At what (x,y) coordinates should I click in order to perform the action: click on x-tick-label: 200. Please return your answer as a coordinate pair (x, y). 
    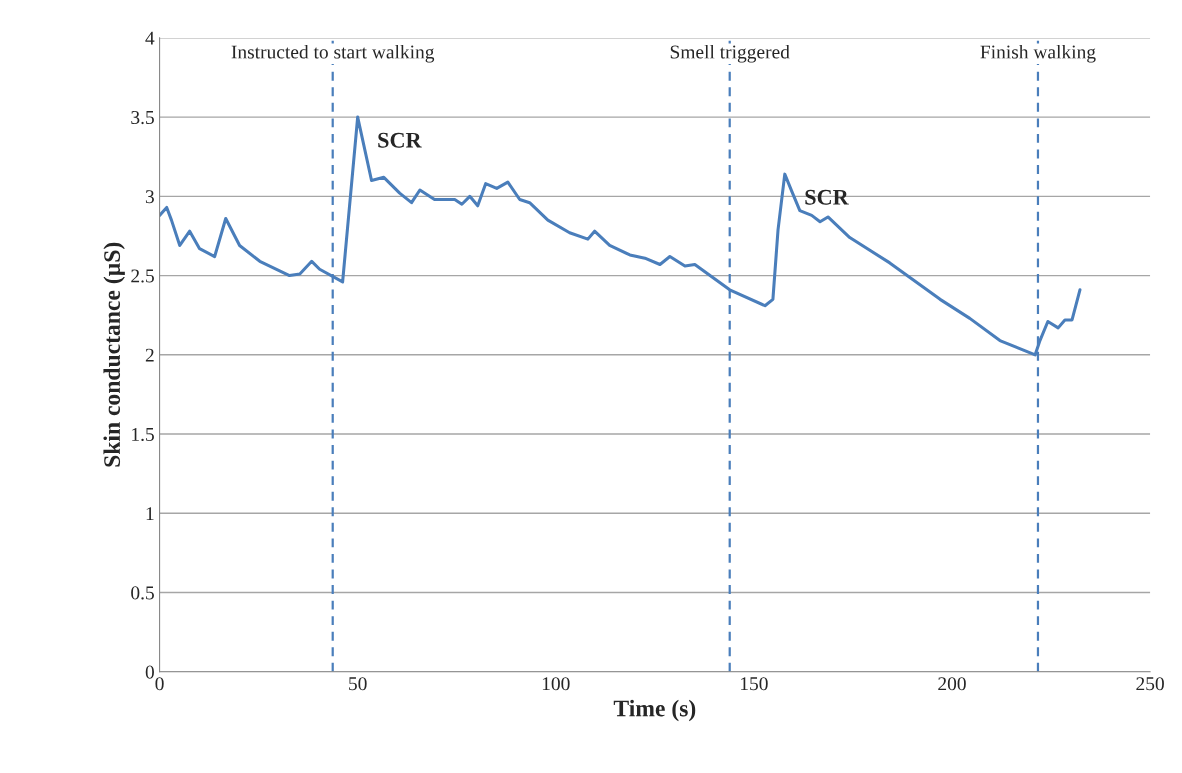
    Looking at the image, I should click on (952, 684).